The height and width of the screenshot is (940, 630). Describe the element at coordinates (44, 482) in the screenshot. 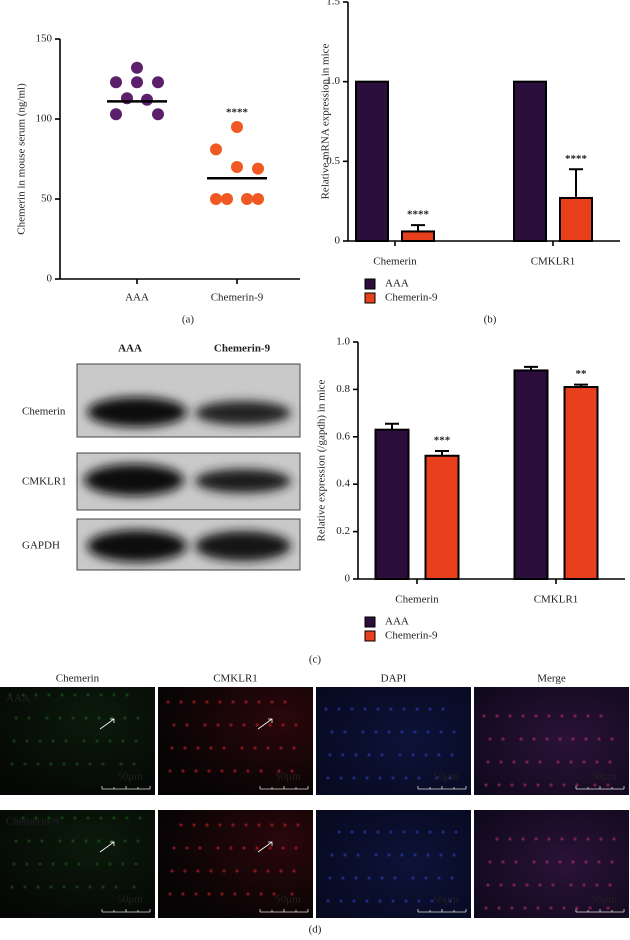

I see `blot-row-label: CMKLR1` at that location.